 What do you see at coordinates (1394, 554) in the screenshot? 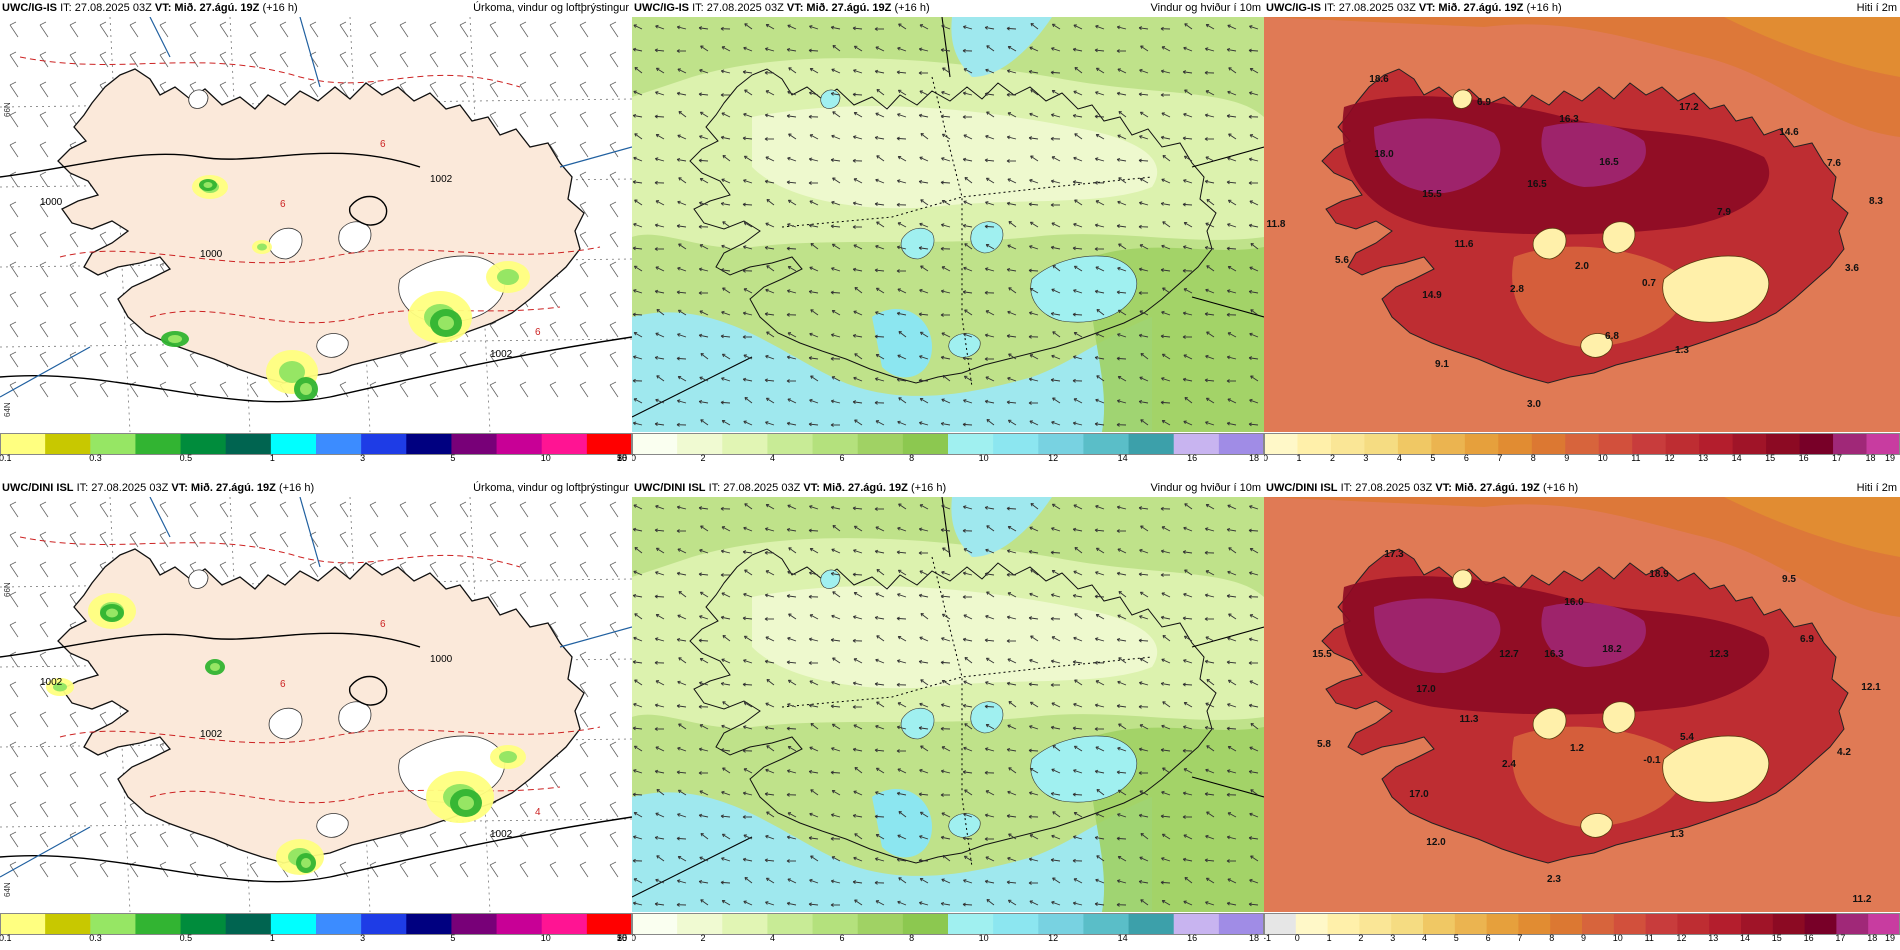
I see `temperature-value-label: 17.3` at bounding box center [1394, 554].